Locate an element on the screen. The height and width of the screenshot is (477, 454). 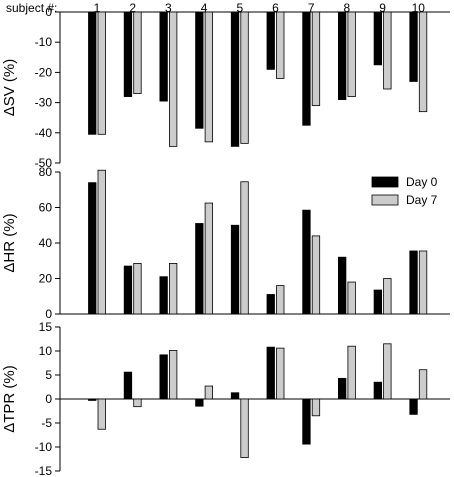
y-tick-label: 5 is located at coordinates (48, 375).